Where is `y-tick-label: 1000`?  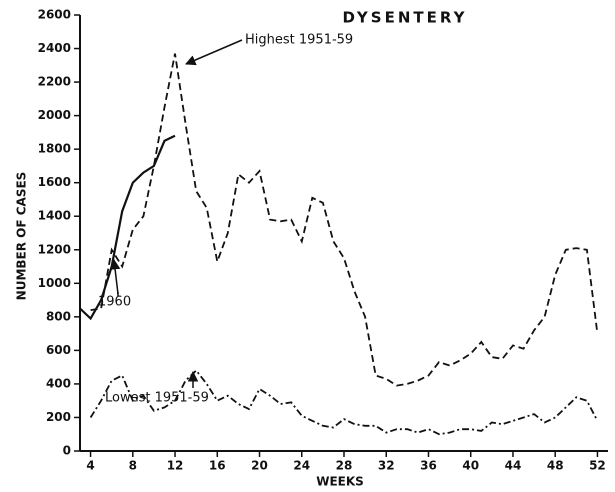
y-tick-label: 1000 is located at coordinates (54, 283).